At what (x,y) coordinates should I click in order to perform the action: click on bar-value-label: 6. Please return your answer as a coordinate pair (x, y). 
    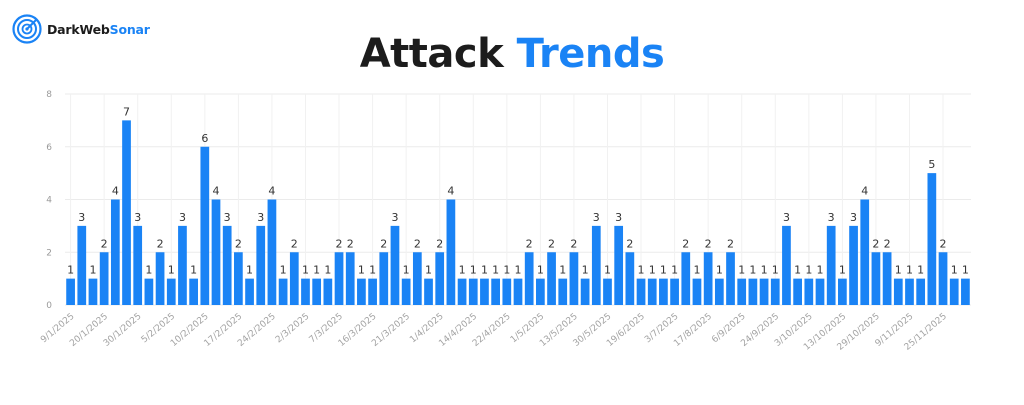
    Looking at the image, I should click on (204, 138).